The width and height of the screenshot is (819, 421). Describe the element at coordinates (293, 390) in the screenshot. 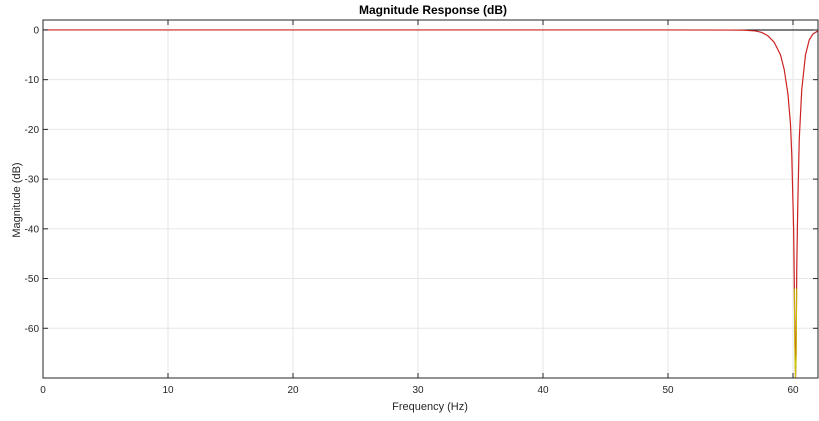

I see `x-tick-label: 20` at that location.